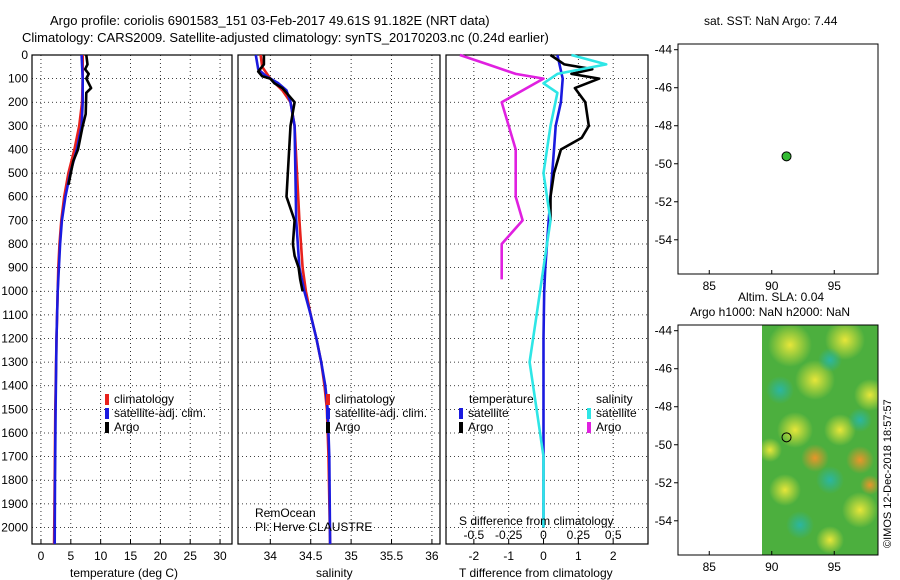 Image resolution: width=900 pixels, height=580 pixels. What do you see at coordinates (609, 427) in the screenshot?
I see `legend-s-argo: Argo` at bounding box center [609, 427].